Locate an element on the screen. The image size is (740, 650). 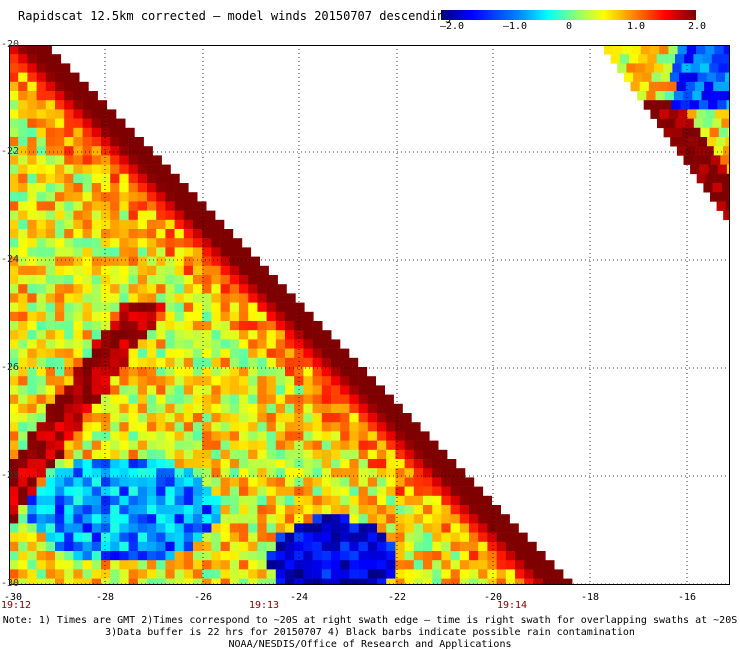
lon-label: -24 is located at coordinates (299, 597).